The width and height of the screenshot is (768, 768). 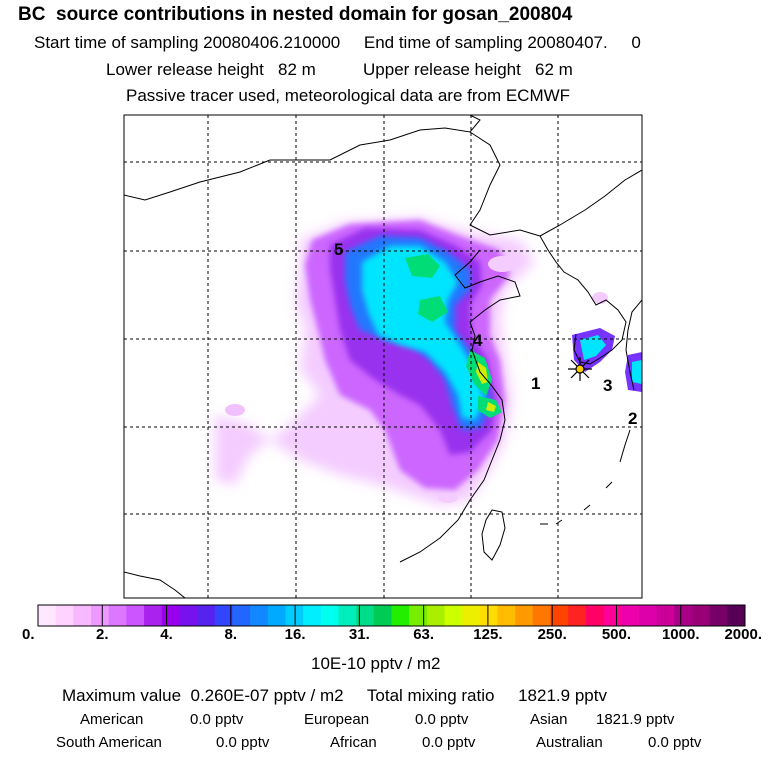 I want to click on colorbar-tick-label: 125., so click(x=488, y=634).